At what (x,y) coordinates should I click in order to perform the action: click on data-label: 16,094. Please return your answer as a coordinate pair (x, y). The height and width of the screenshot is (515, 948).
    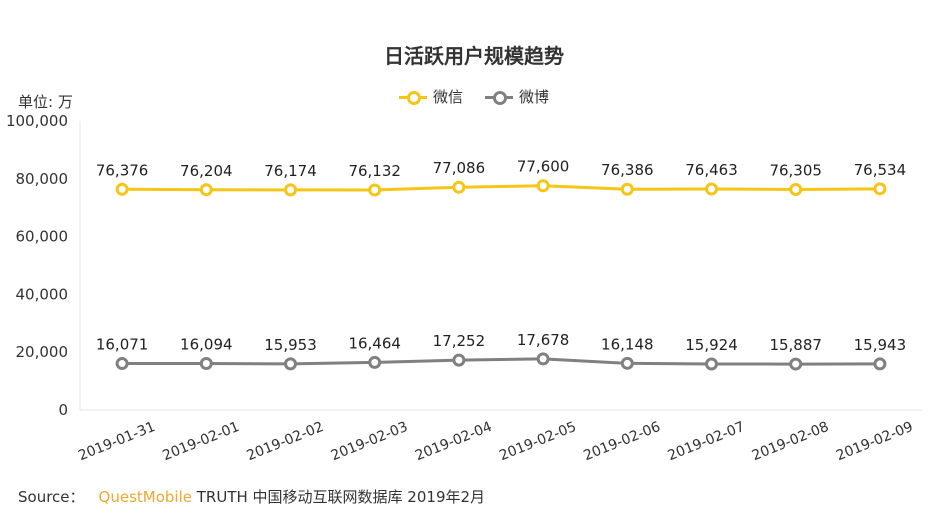
    Looking at the image, I should click on (206, 344).